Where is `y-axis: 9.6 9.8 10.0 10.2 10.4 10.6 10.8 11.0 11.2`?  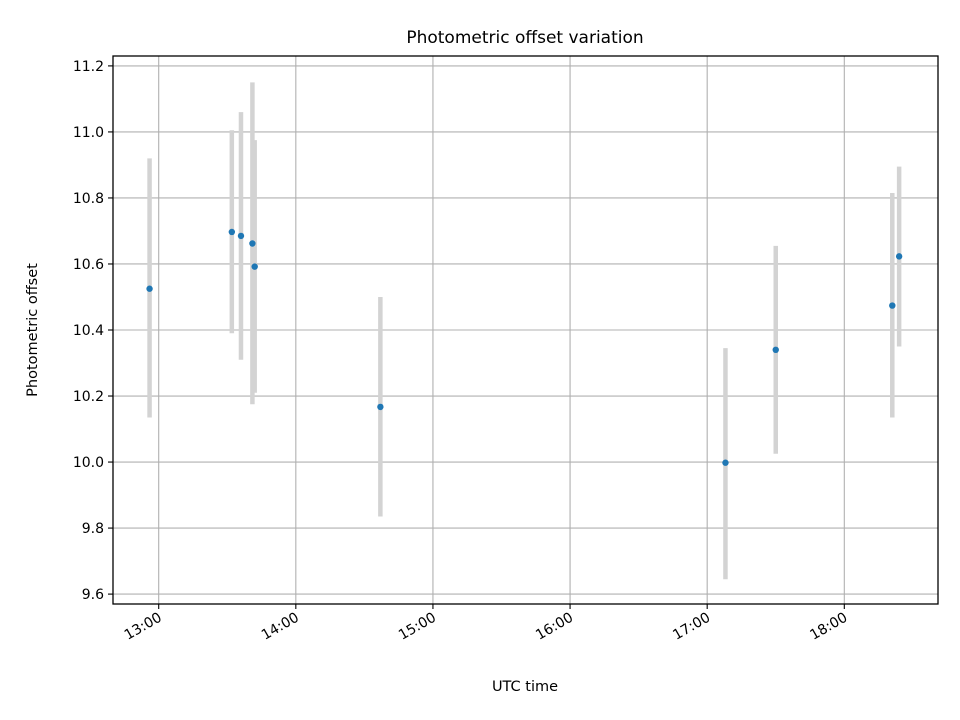 y-axis: 9.6 9.8 10.0 10.2 10.4 10.6 10.8 11.0 11.2 is located at coordinates (93, 331).